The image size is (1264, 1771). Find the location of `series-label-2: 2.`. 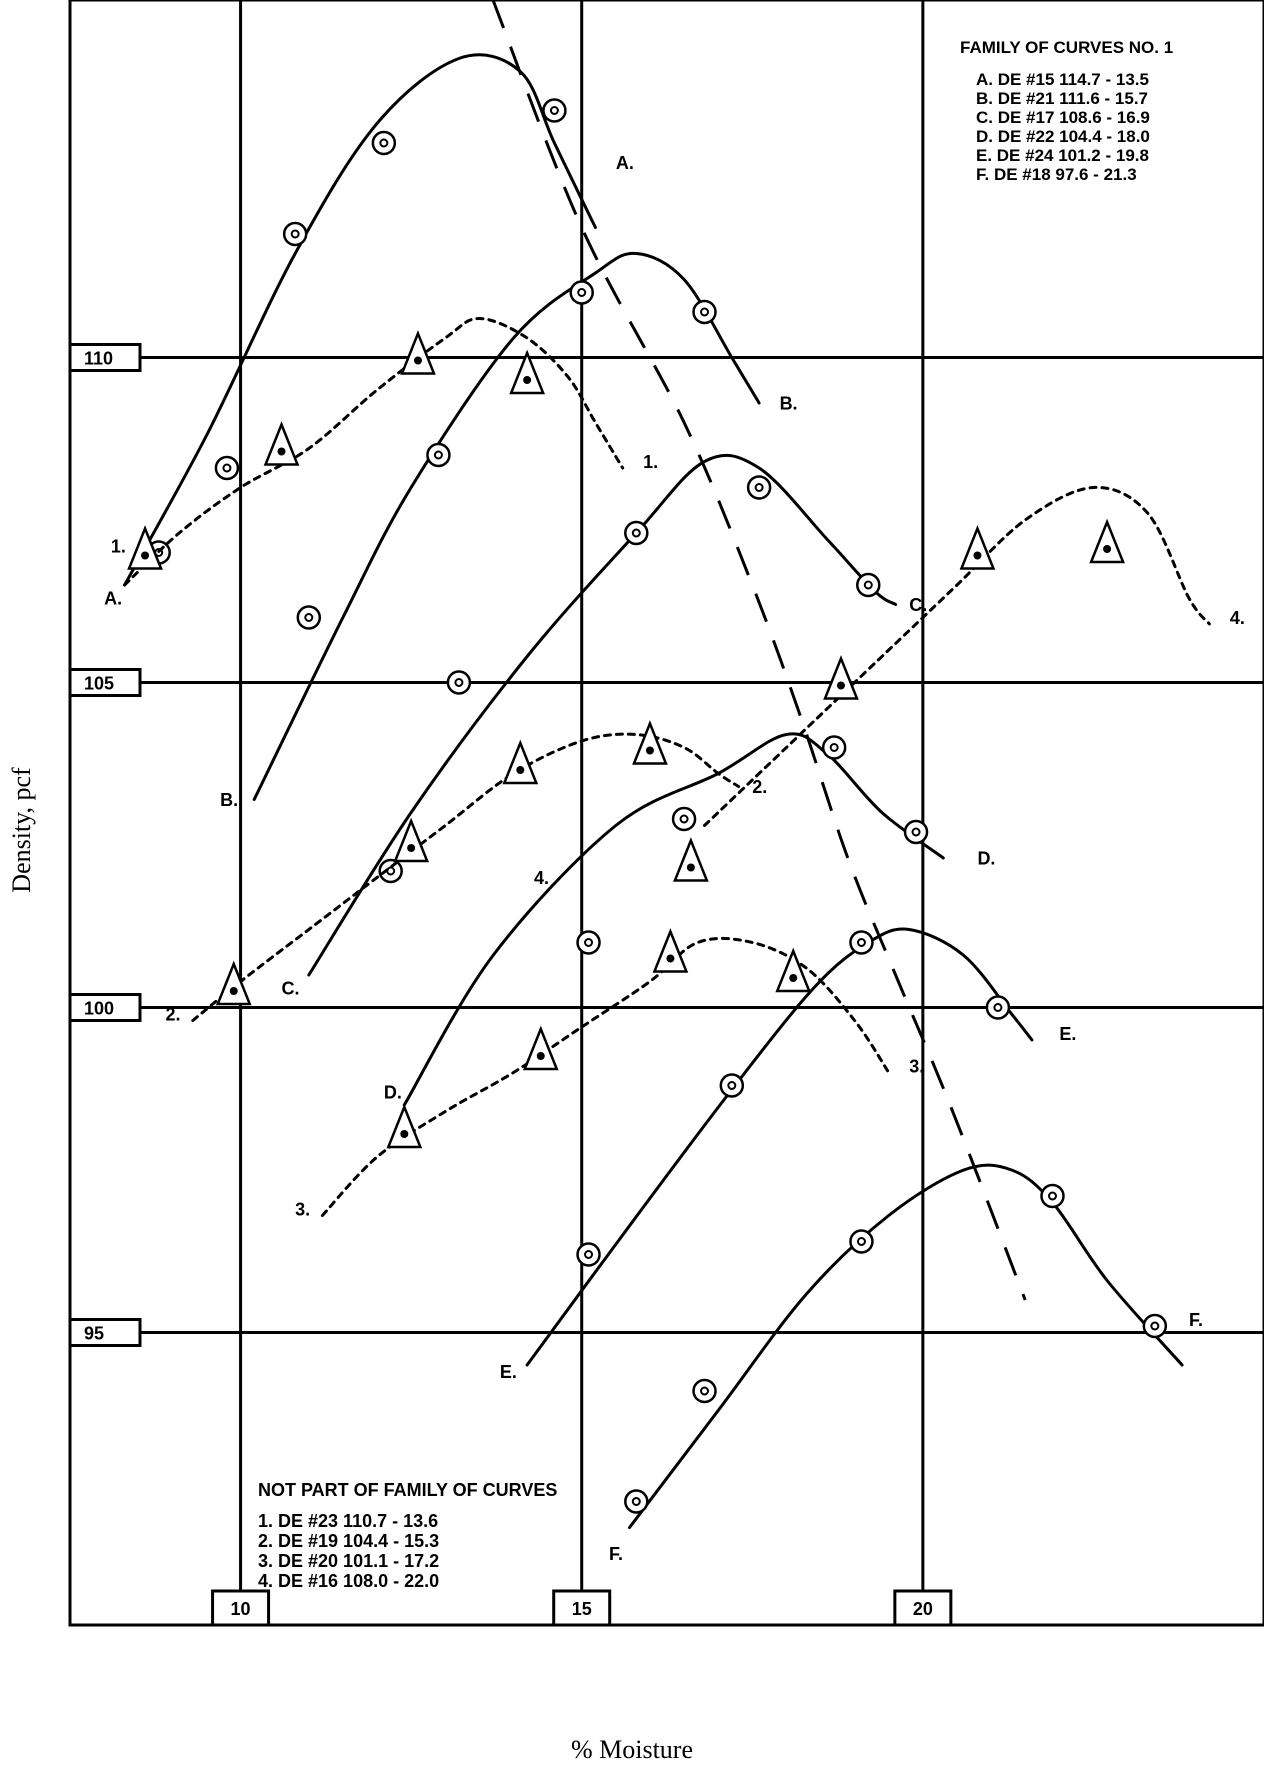

series-label-2: 2. is located at coordinates (173, 1015).